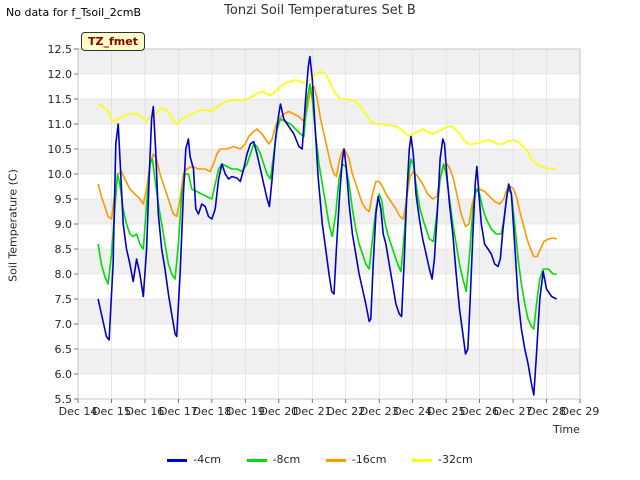  I want to click on x-tick-label: Dec 16, so click(145, 411).